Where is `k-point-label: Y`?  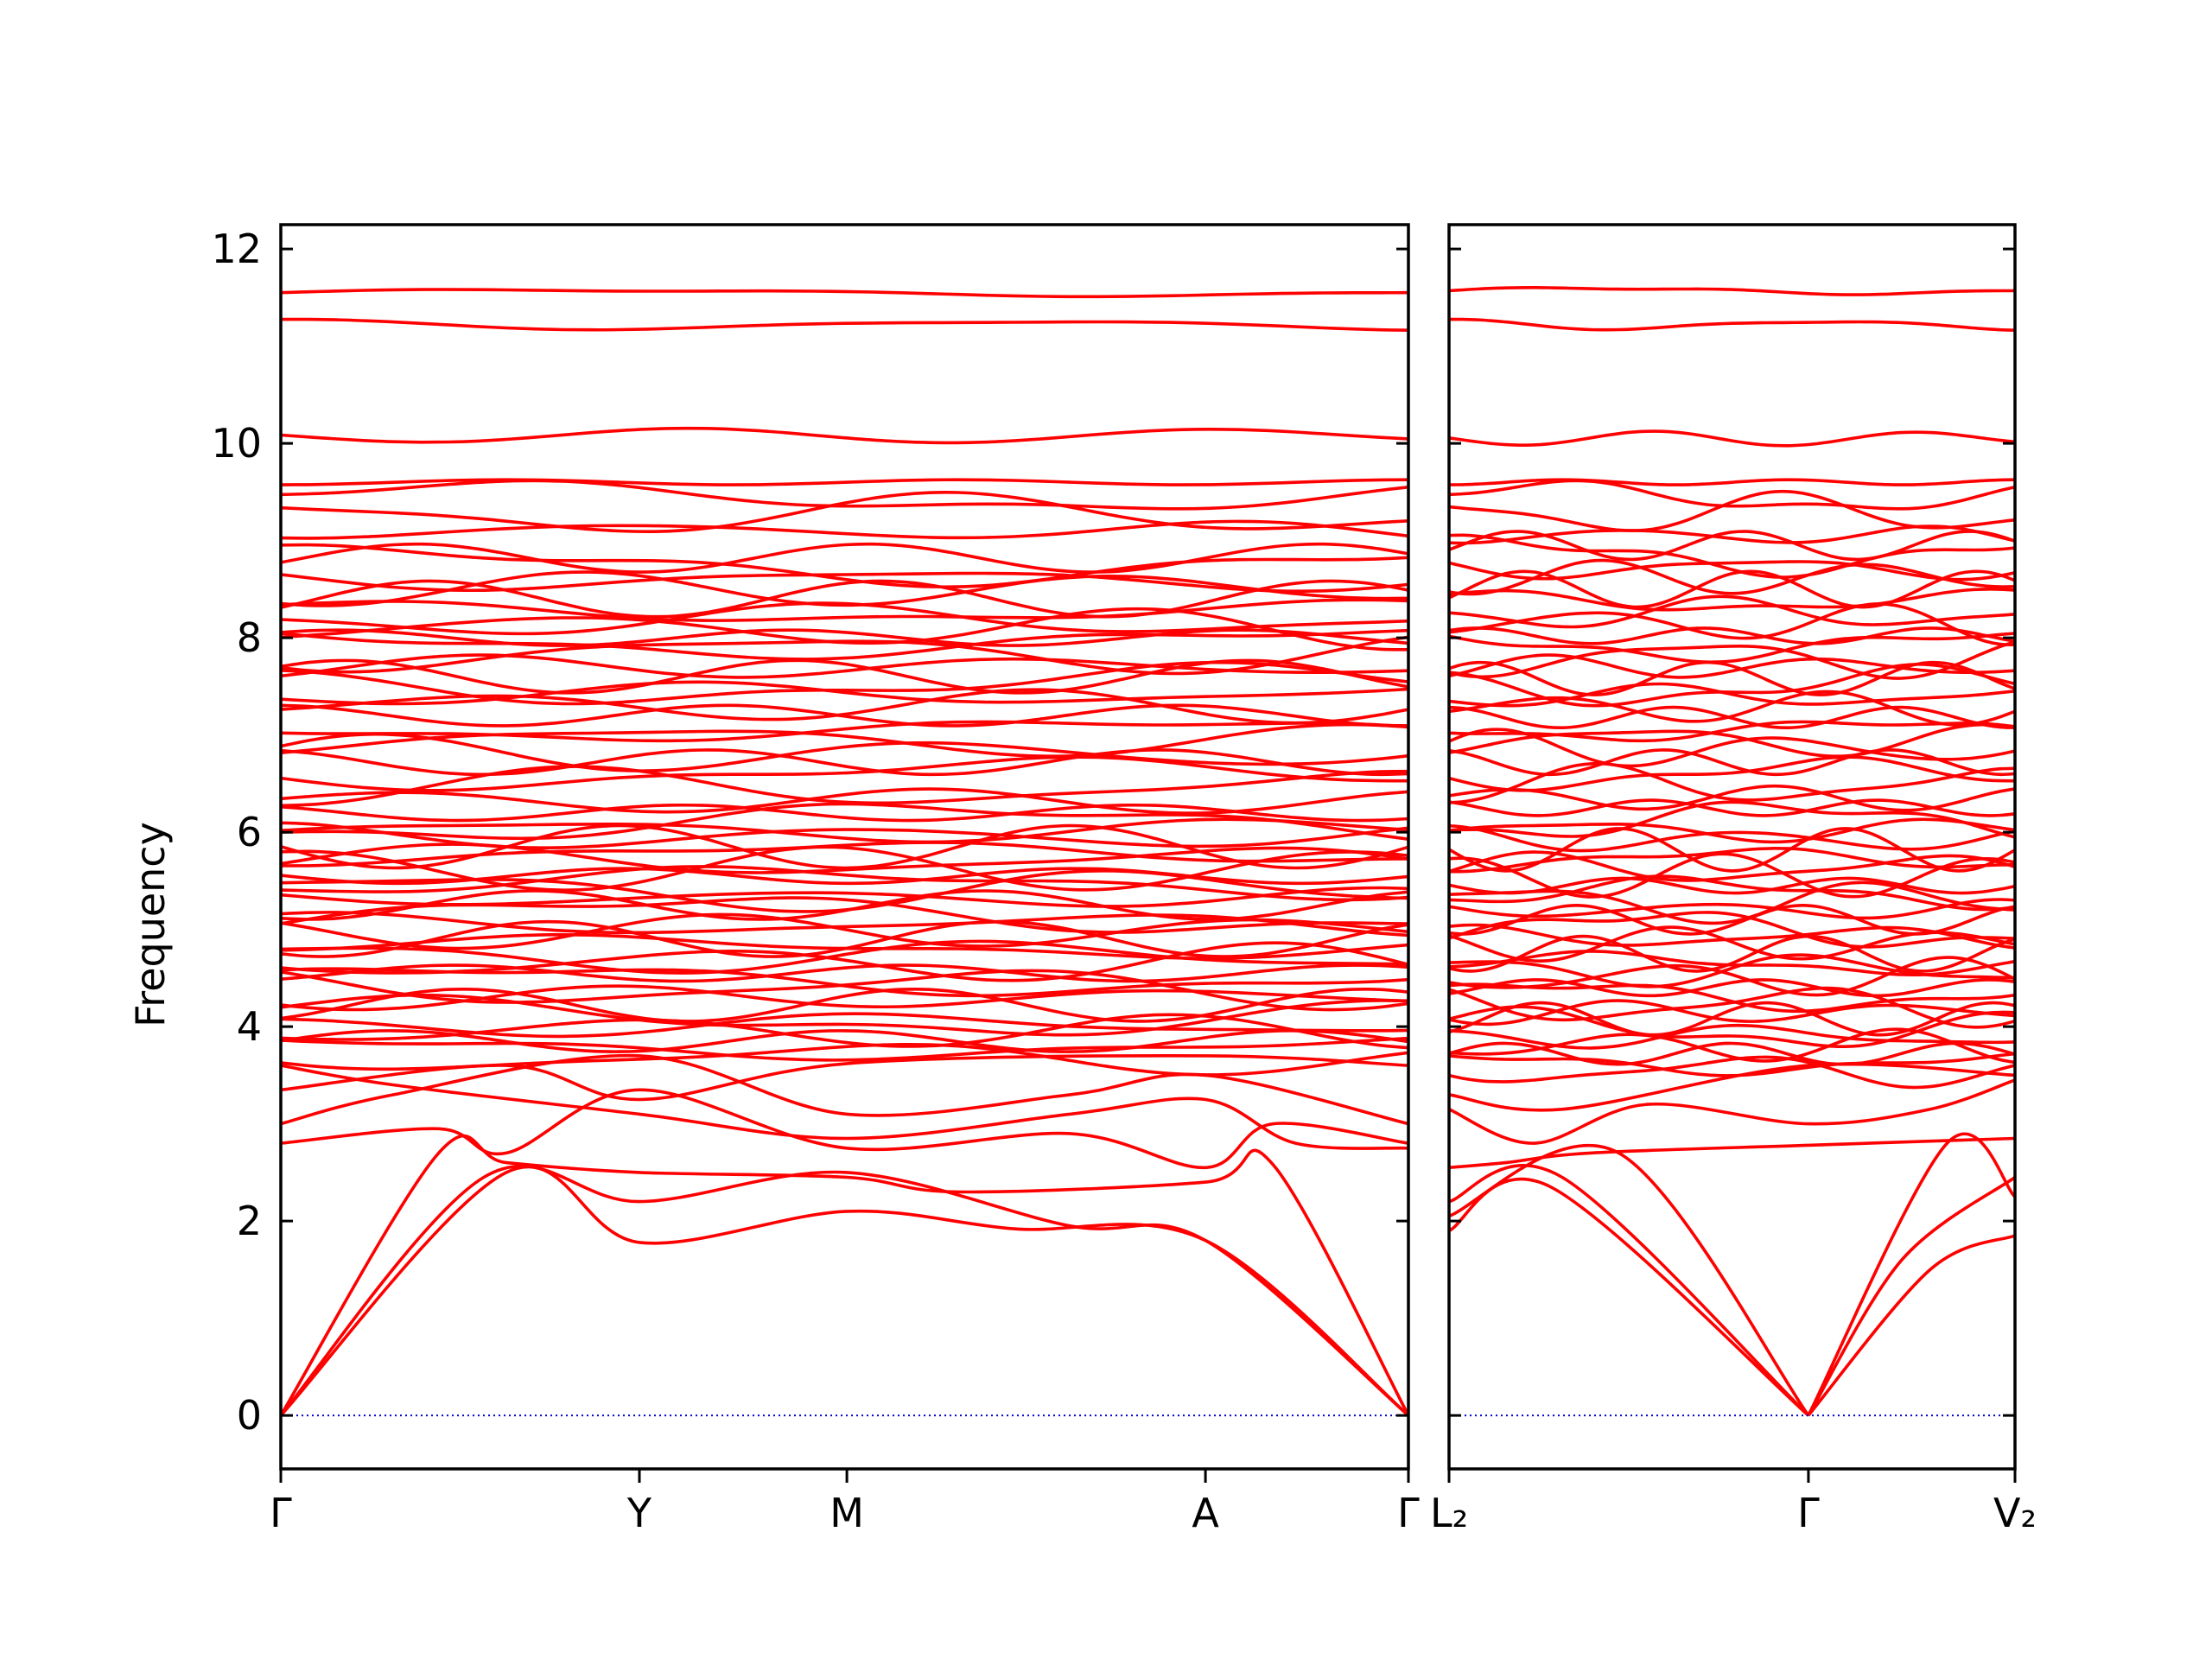
k-point-label: Y is located at coordinates (639, 1513).